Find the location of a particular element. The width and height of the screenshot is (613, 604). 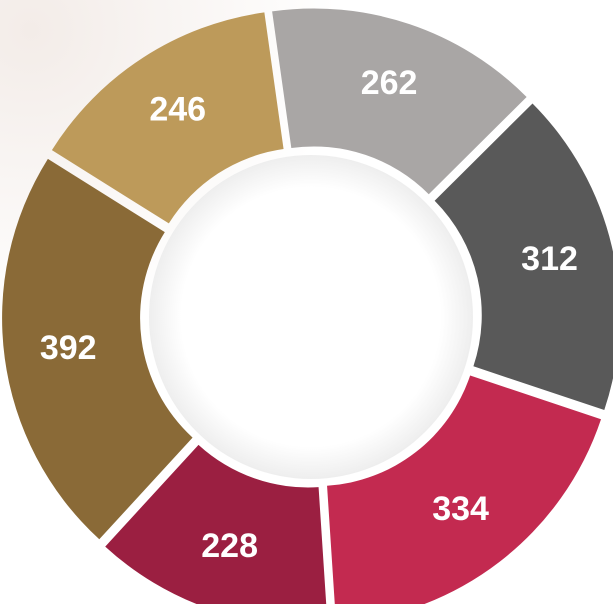

data-label: 312 is located at coordinates (549, 259).